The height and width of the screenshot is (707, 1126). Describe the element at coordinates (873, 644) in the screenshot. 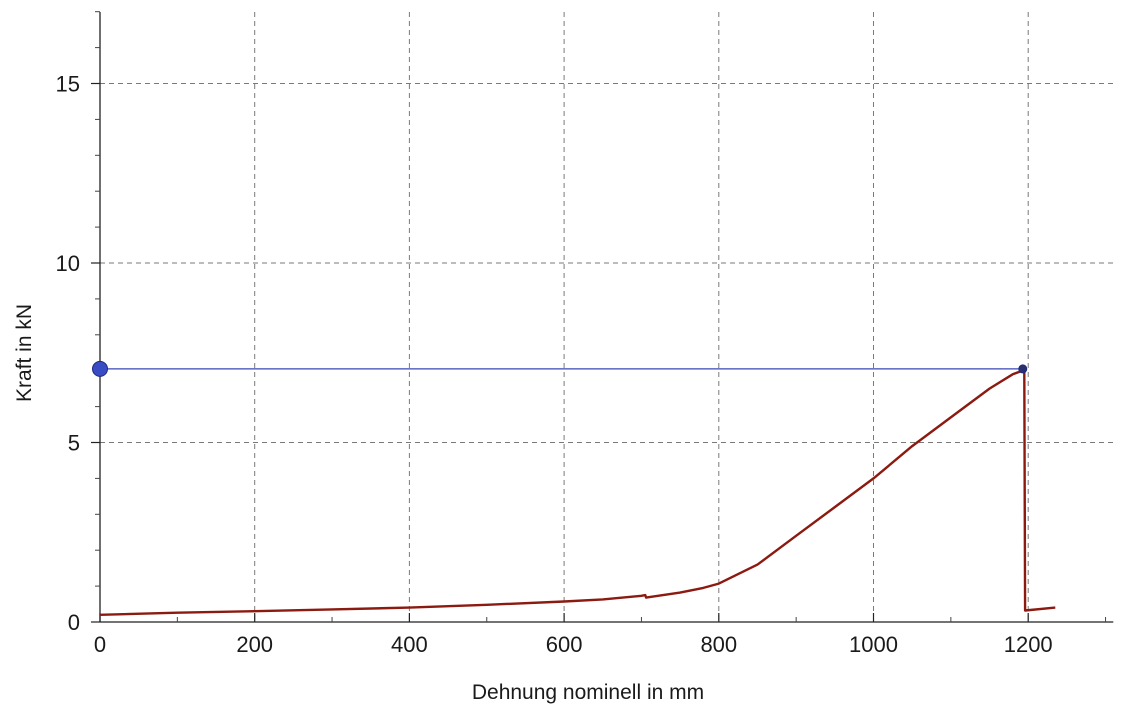

I see `x-tick-label: 1000` at that location.